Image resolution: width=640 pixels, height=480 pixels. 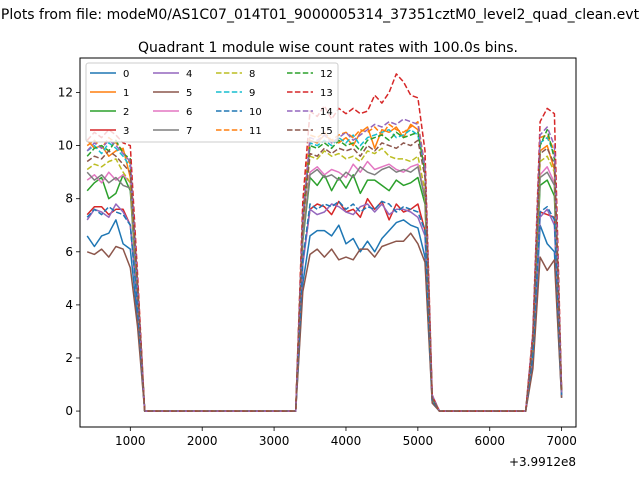 I want to click on legend-label: 11, so click(x=255, y=131).